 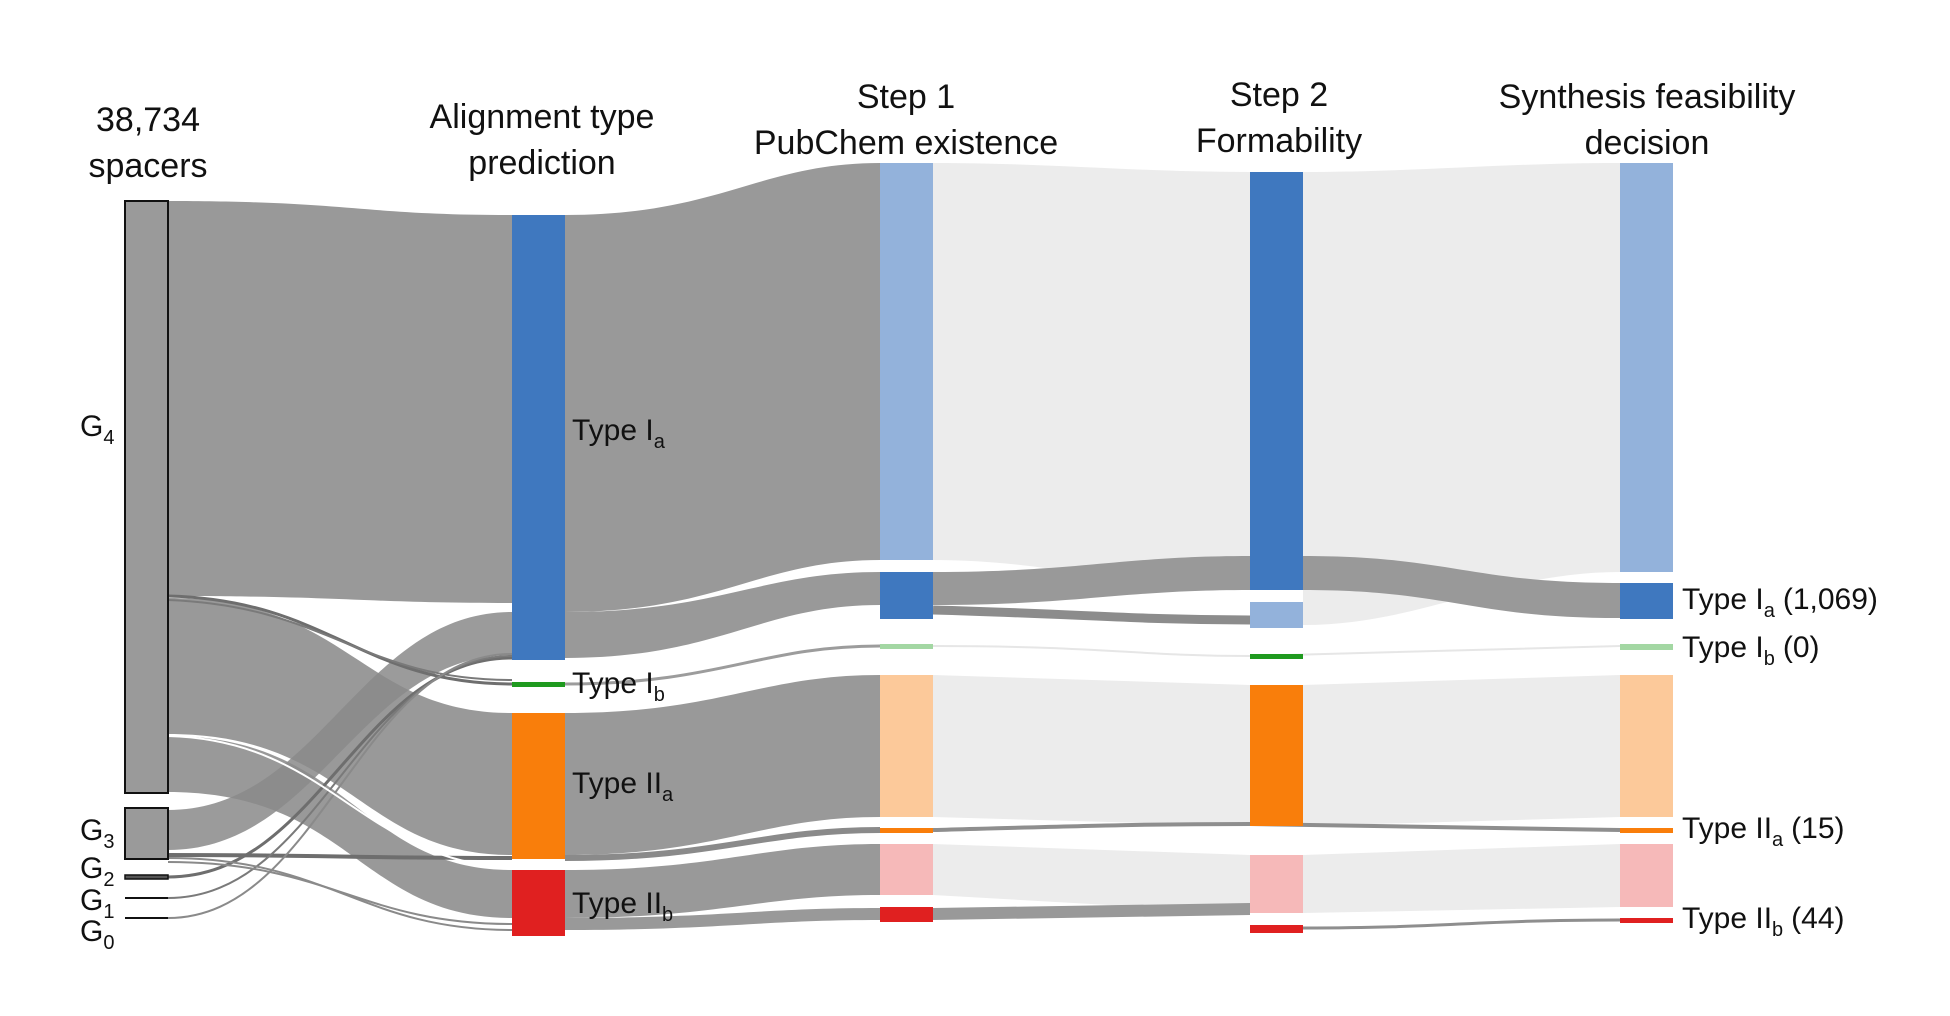 I want to click on flow-g4-to-ia, so click(x=340, y=402).